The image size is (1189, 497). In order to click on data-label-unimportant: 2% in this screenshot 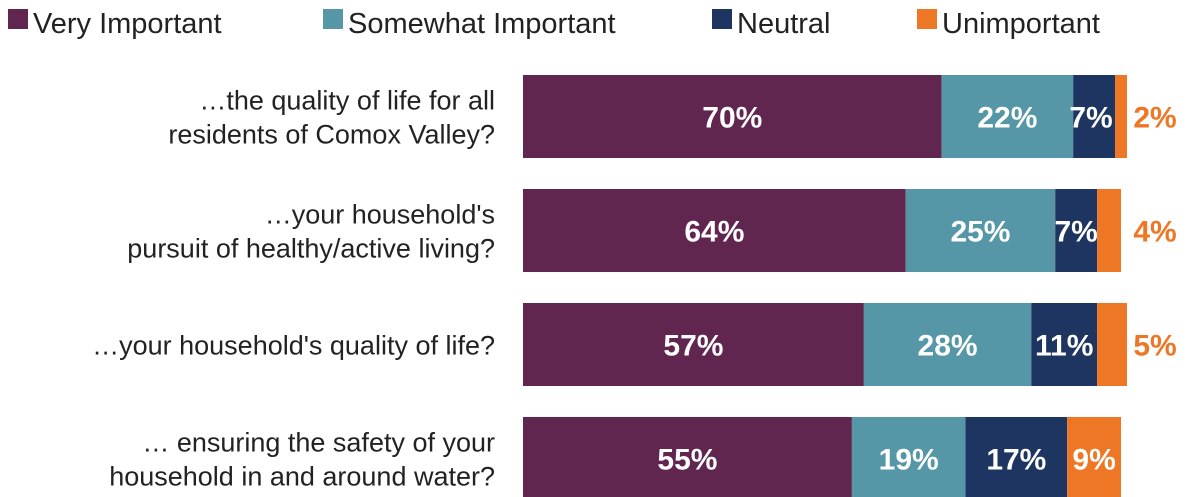, I will do `click(1154, 118)`.